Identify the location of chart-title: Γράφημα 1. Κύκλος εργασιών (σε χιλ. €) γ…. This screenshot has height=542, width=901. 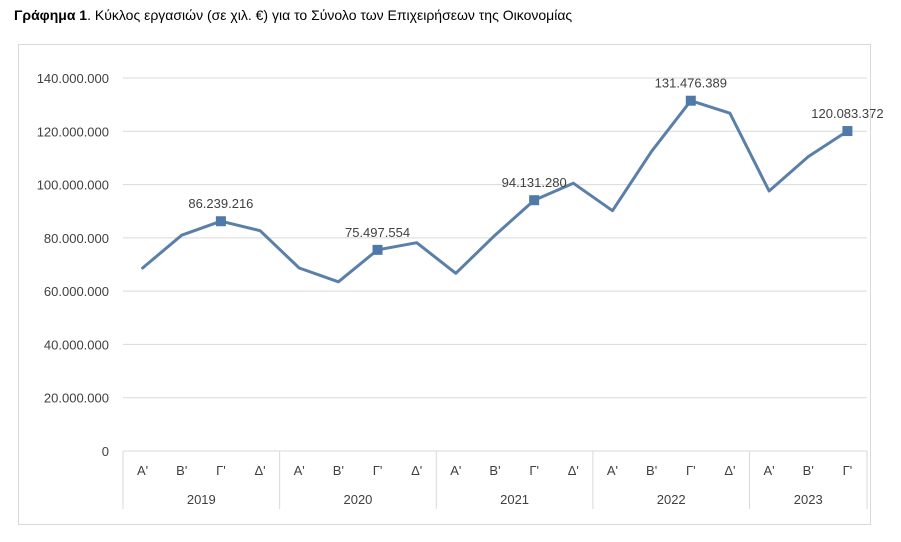
(293, 15).